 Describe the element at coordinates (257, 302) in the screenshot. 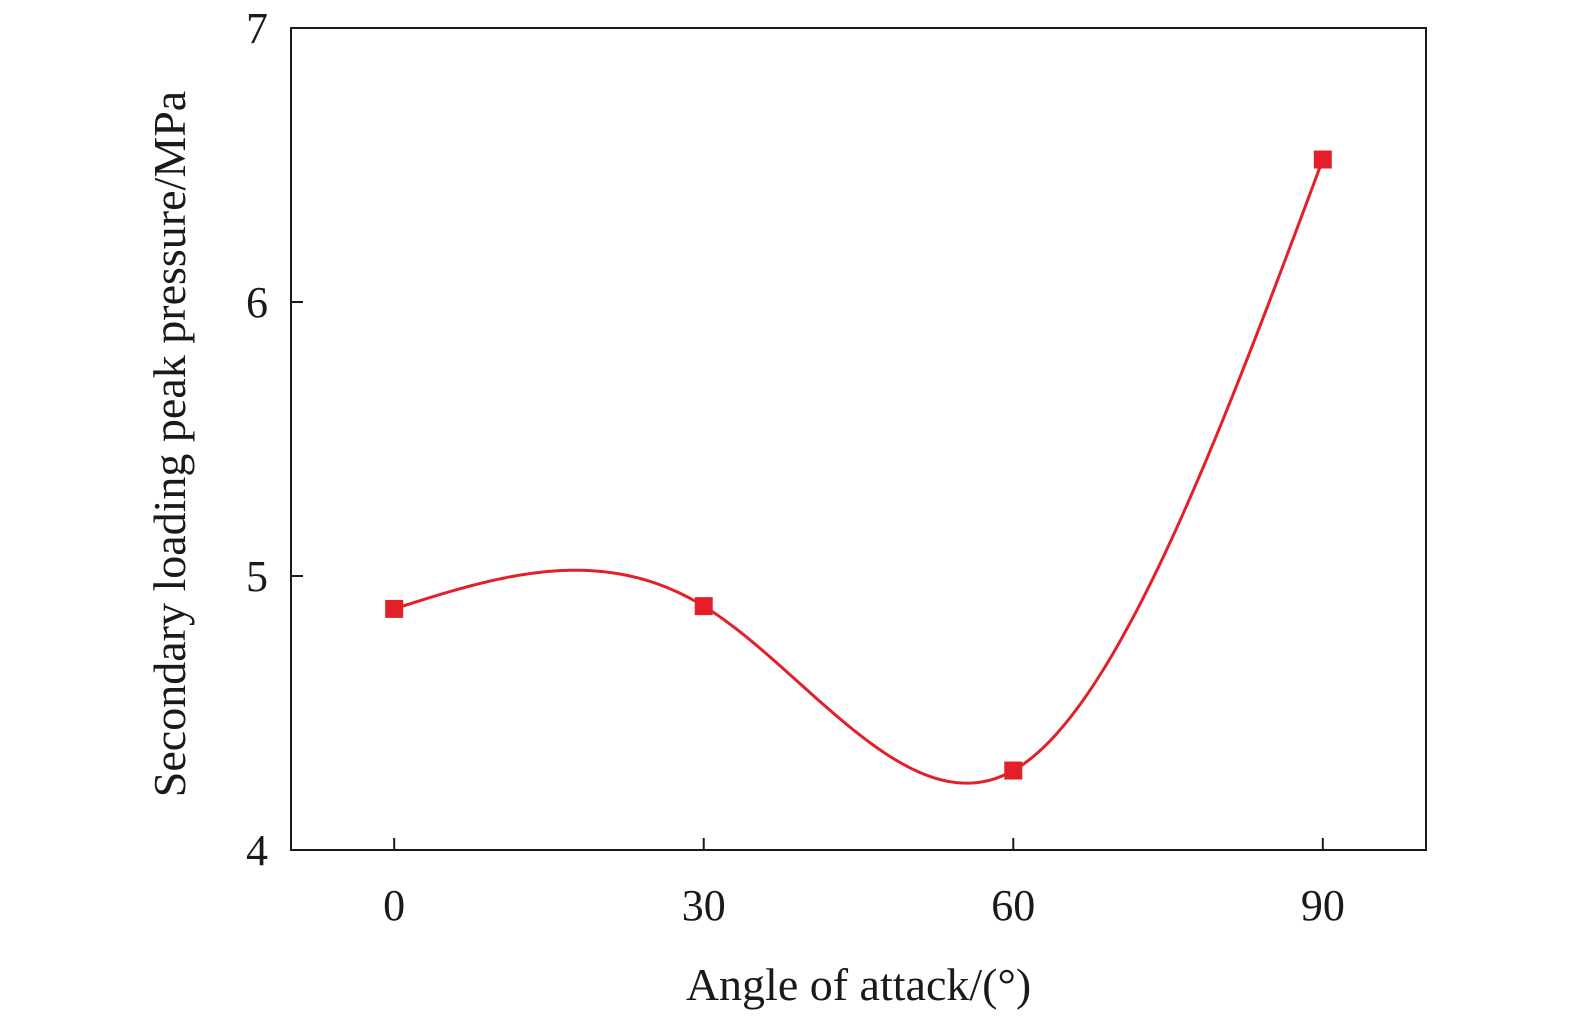

I see `y-tick-label: 6` at that location.